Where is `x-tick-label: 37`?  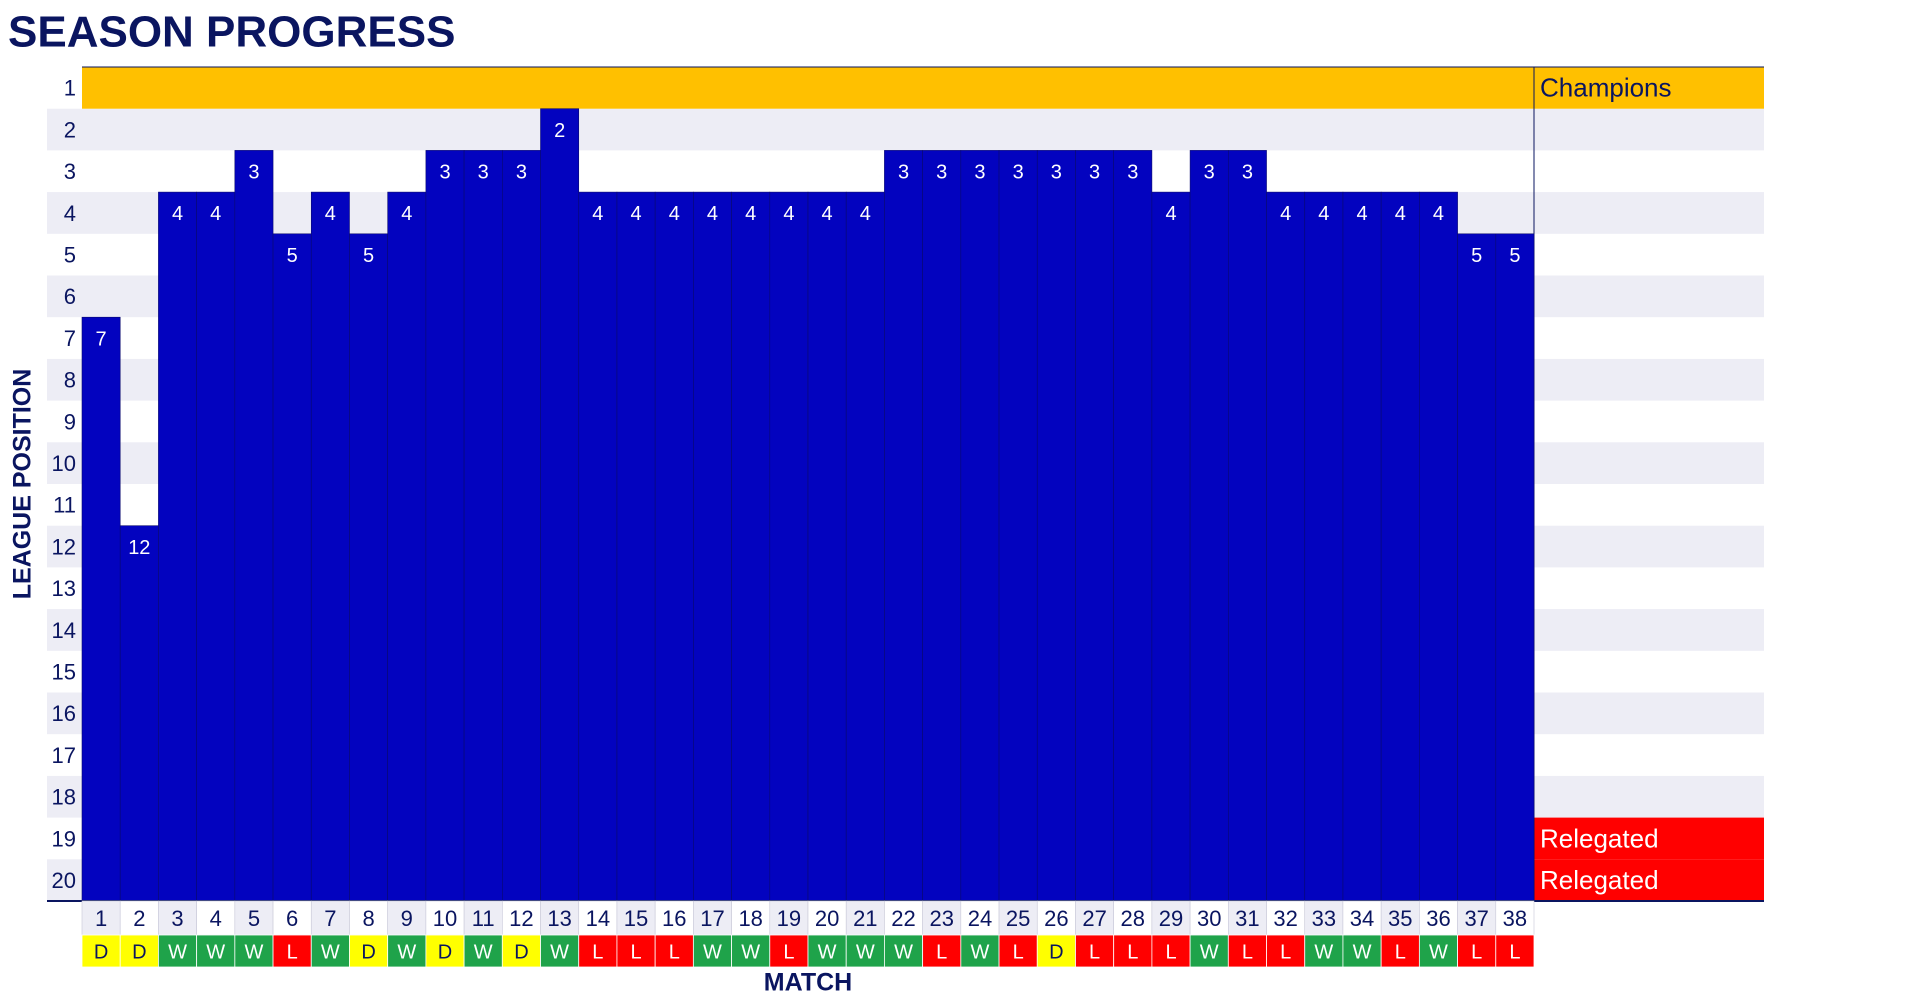 x-tick-label: 37 is located at coordinates (1476, 918).